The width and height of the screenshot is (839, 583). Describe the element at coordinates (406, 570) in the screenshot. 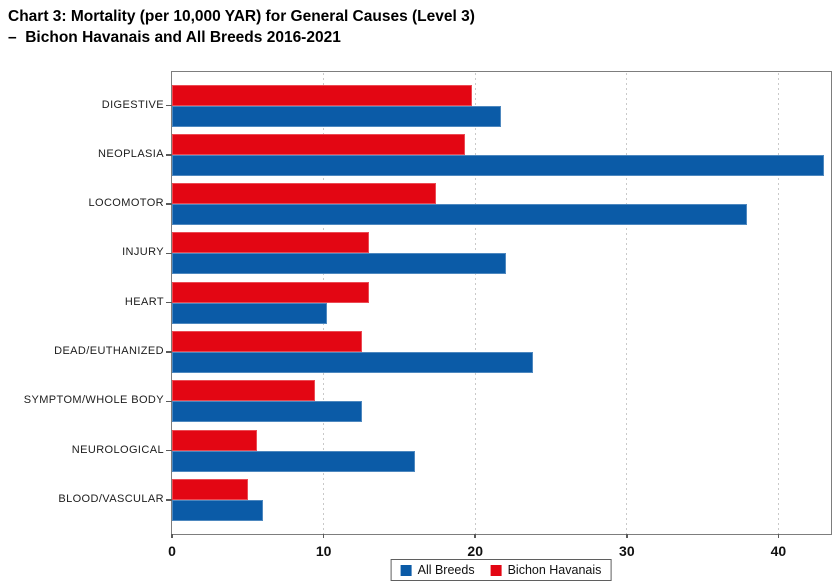

I see `legend-swatch-all-breeds-icon` at that location.